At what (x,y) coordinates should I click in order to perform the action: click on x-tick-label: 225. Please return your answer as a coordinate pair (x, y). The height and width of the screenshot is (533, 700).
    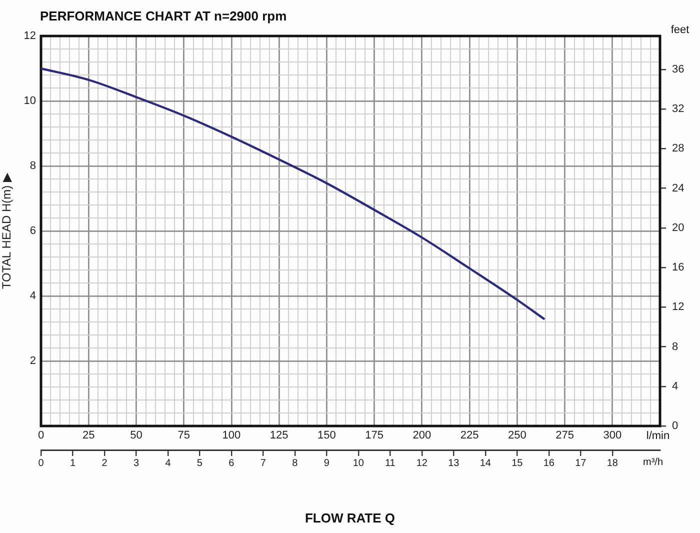
    Looking at the image, I should click on (469, 436).